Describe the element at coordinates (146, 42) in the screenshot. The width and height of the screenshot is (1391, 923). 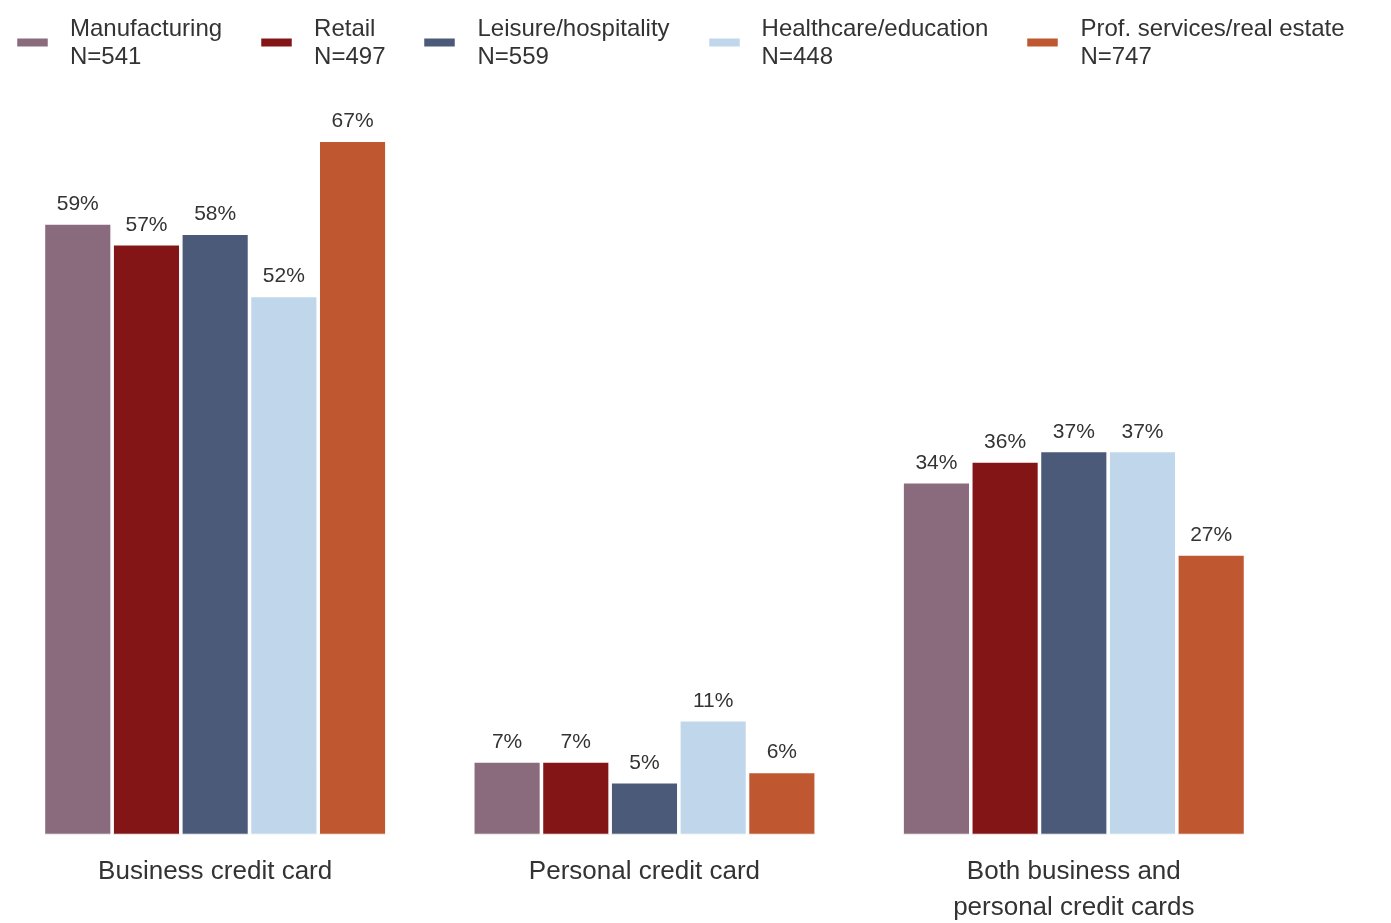
I see `legend-label: Manufacturing N=541` at that location.